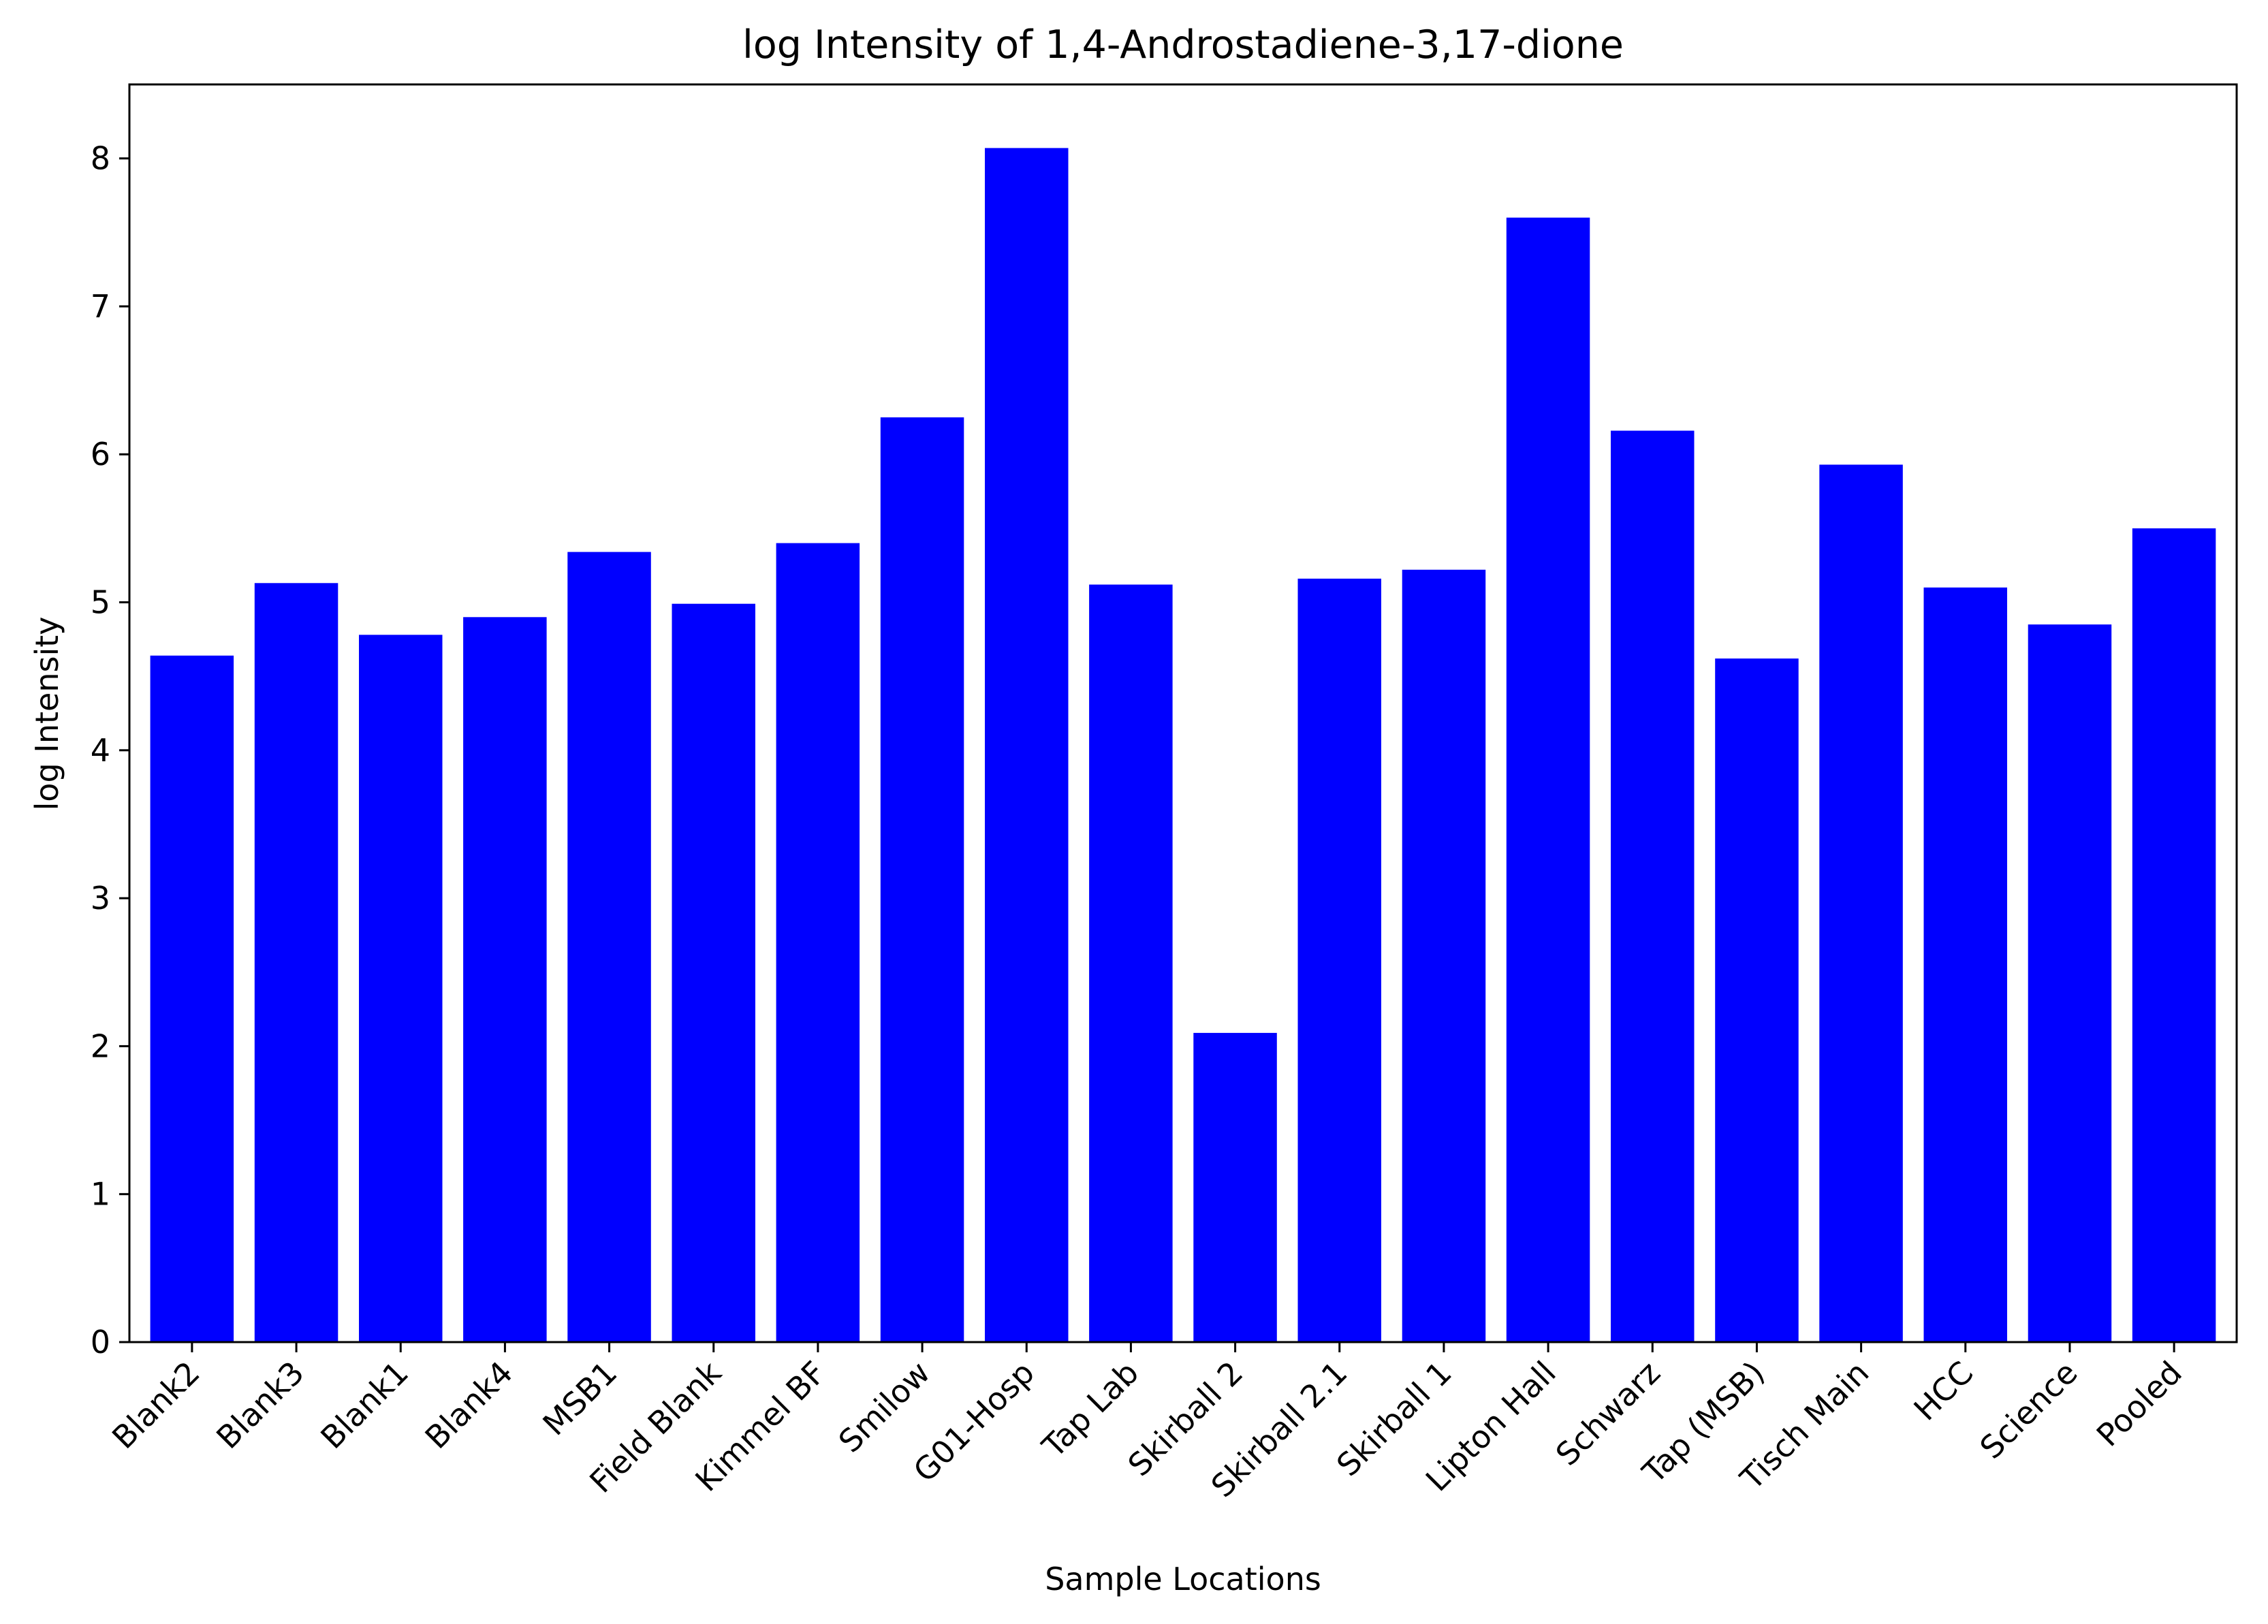  Describe the element at coordinates (505, 979) in the screenshot. I see `bar-blank4` at that location.